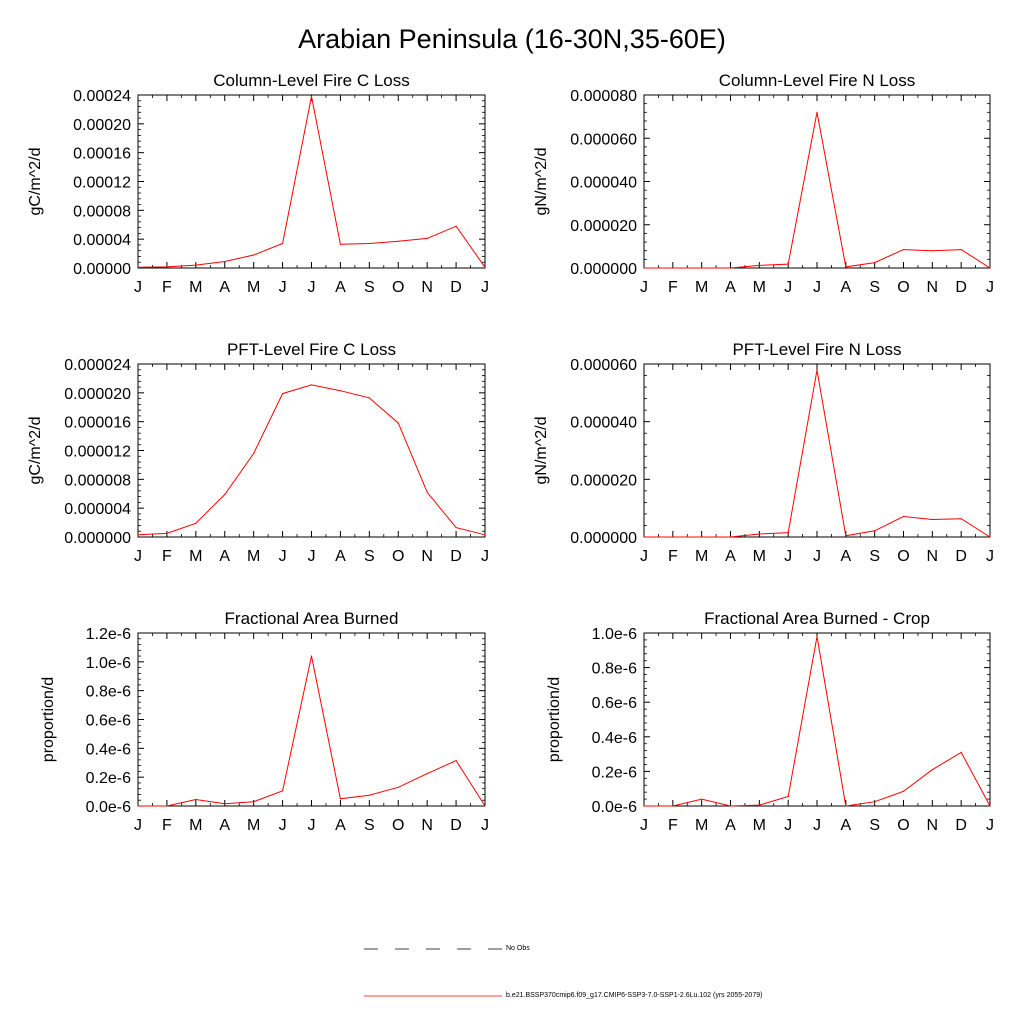  Describe the element at coordinates (102, 269) in the screenshot. I see `y-tick-label: 0.00000` at that location.